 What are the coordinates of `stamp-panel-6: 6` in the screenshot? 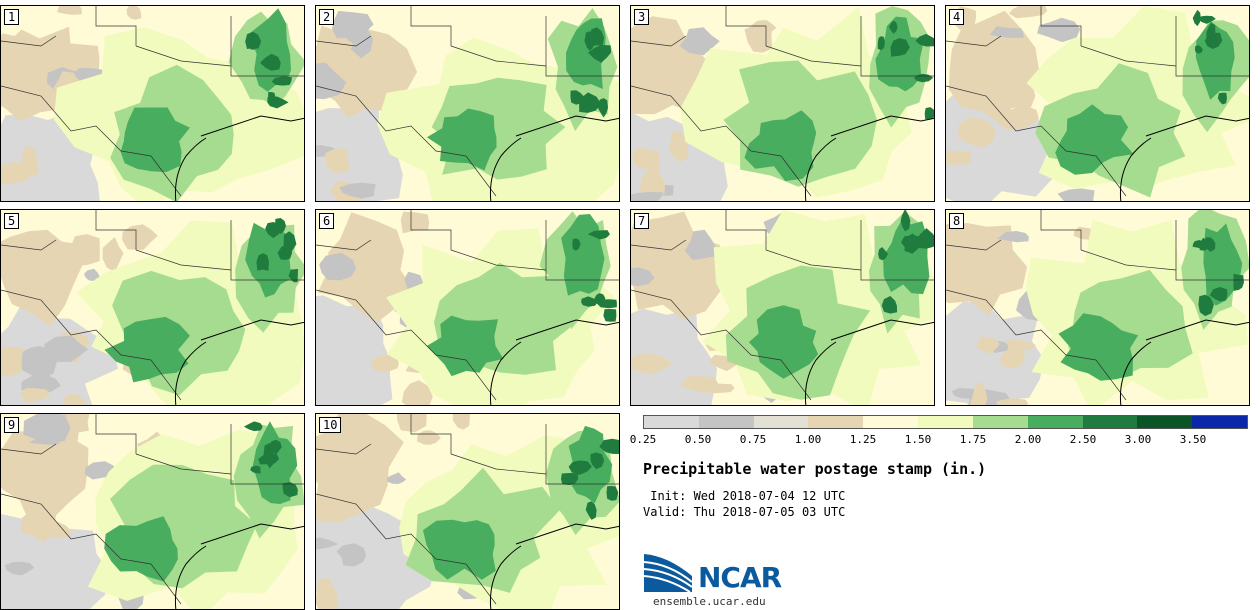 It's located at (467, 307).